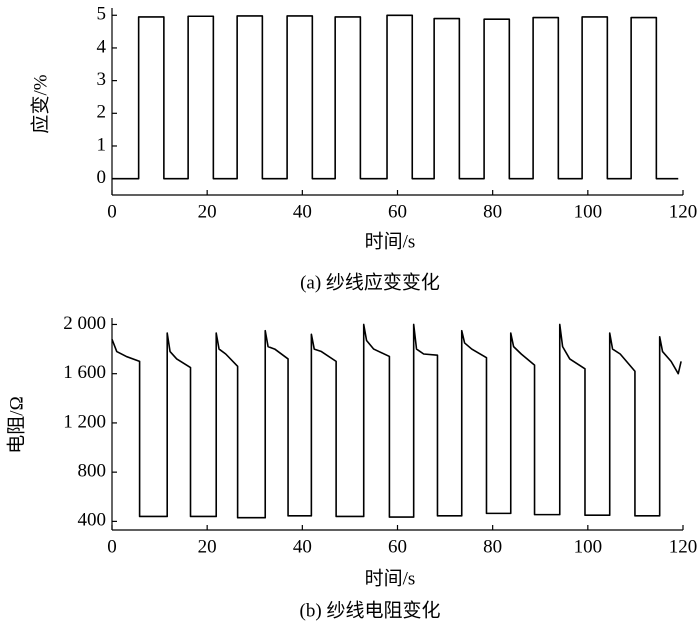  Describe the element at coordinates (102, 177) in the screenshot. I see `y-tick-label: 0` at that location.